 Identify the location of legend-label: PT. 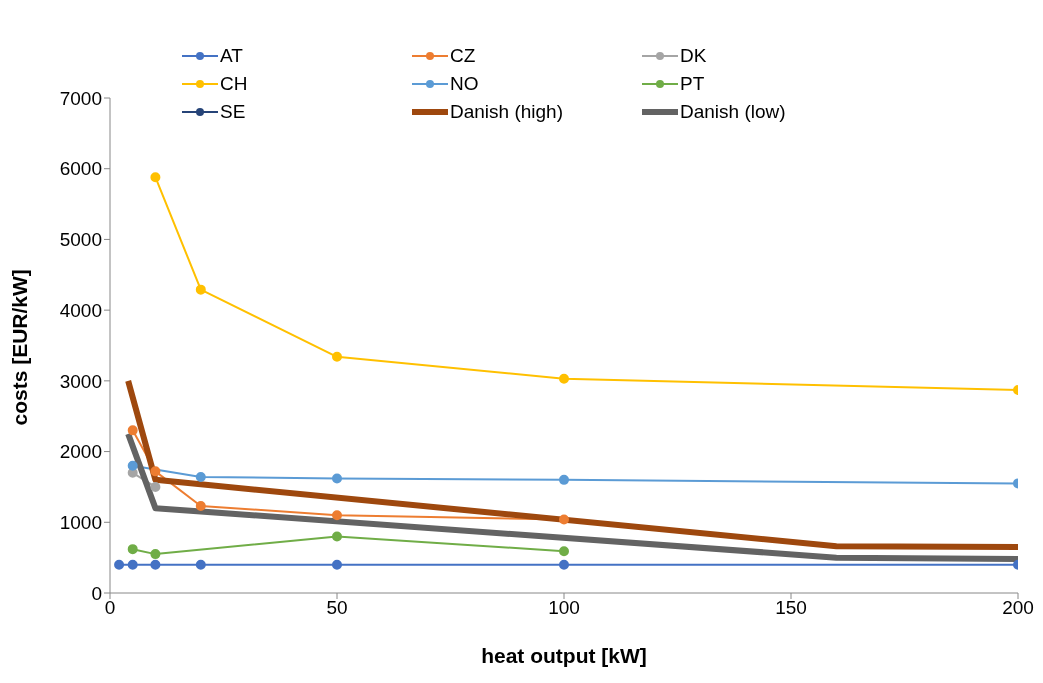
(692, 84).